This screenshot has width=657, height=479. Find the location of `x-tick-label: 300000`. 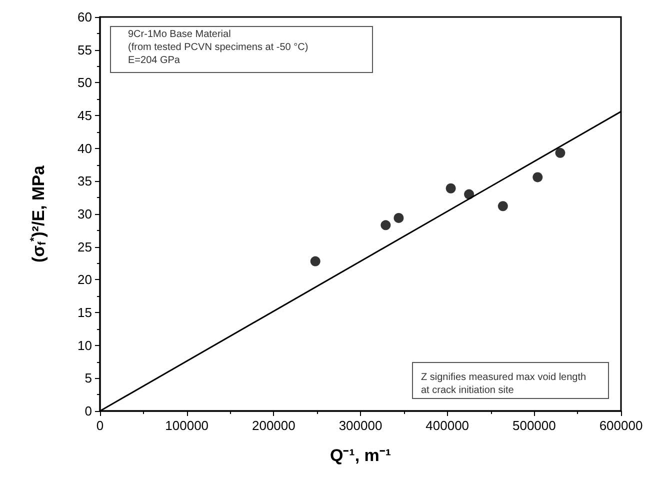

x-tick-label: 300000 is located at coordinates (360, 425).